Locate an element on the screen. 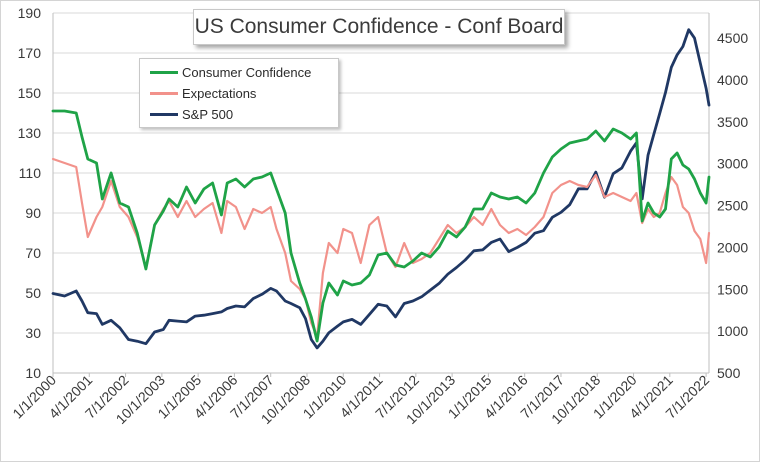 This screenshot has width=760, height=462. right-tick-label-5: 3000 is located at coordinates (732, 164).